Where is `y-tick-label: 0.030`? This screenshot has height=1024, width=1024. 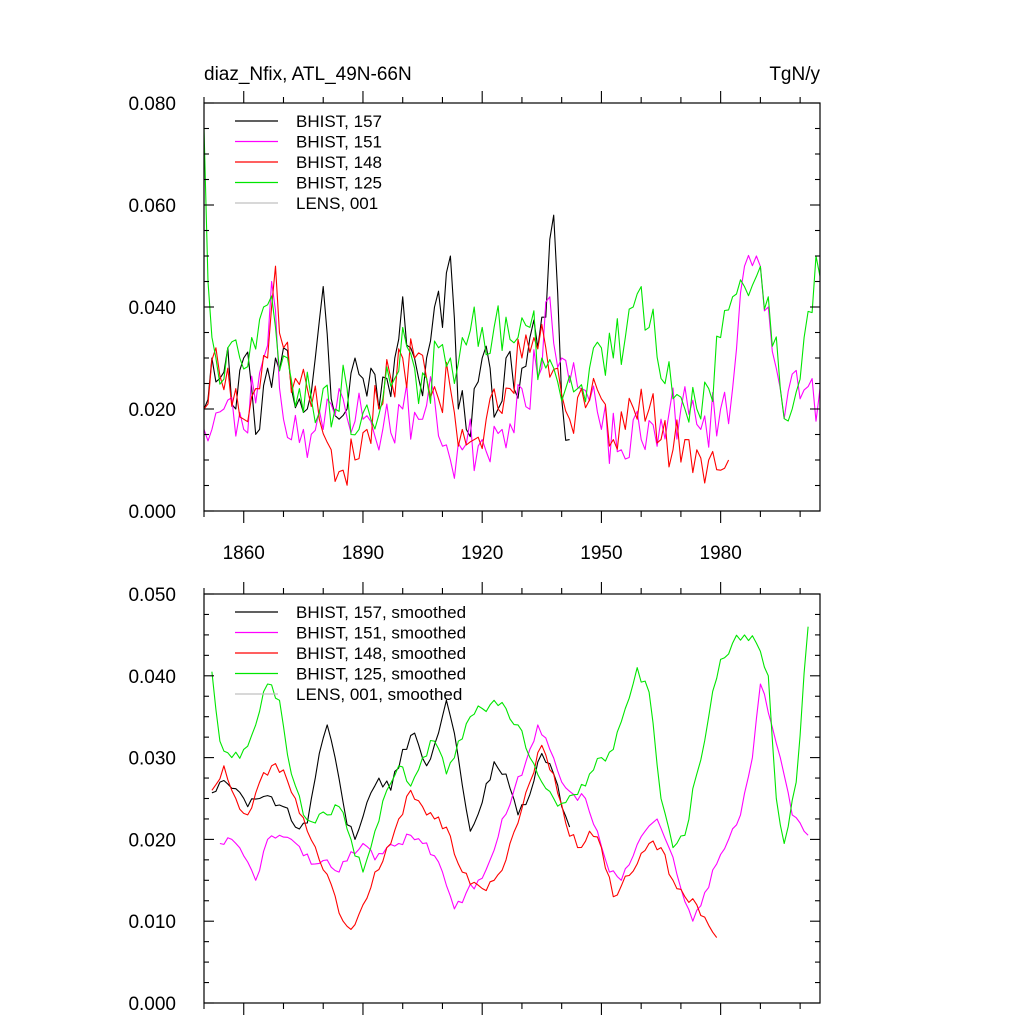
y-tick-label: 0.030 is located at coordinates (152, 759).